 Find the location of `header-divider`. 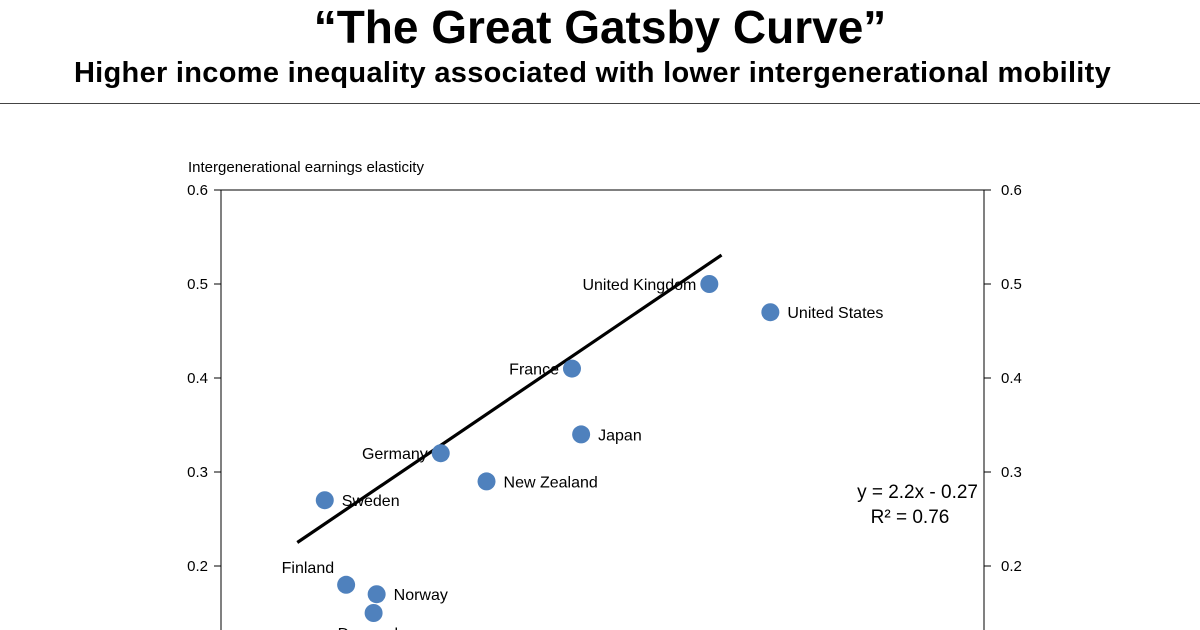

header-divider is located at coordinates (600, 103).